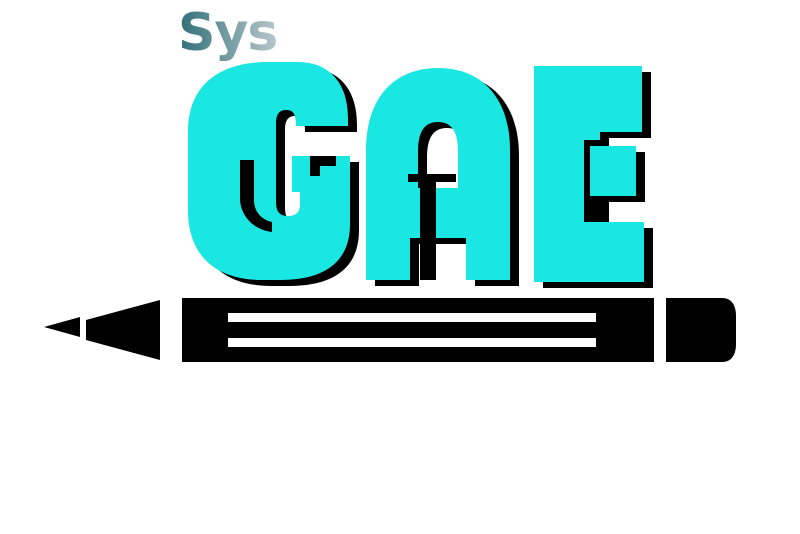 This screenshot has height=534, width=800. I want to click on wordmark-letter-e, so click(593, 177).